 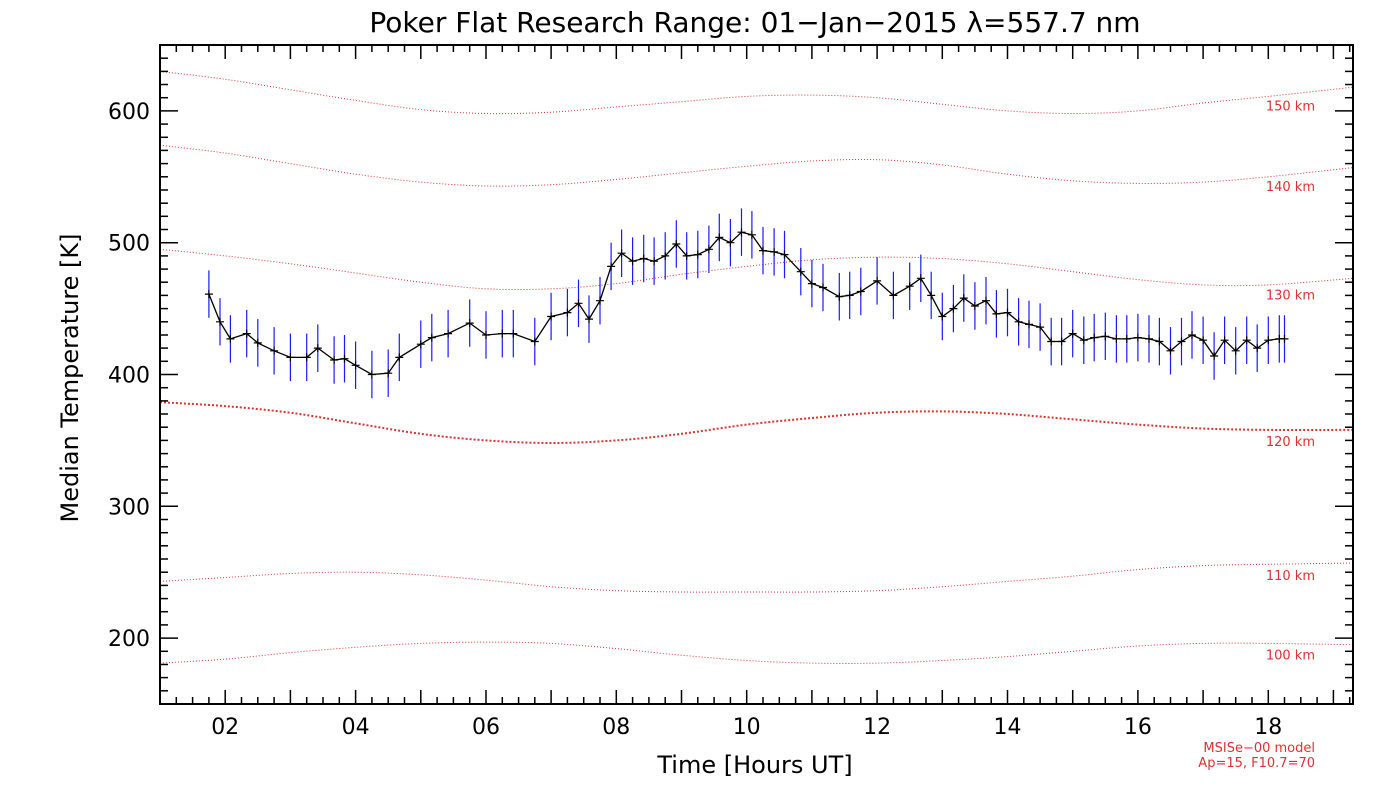 What do you see at coordinates (1290, 296) in the screenshot?
I see `model-curve-label: 130 km` at bounding box center [1290, 296].